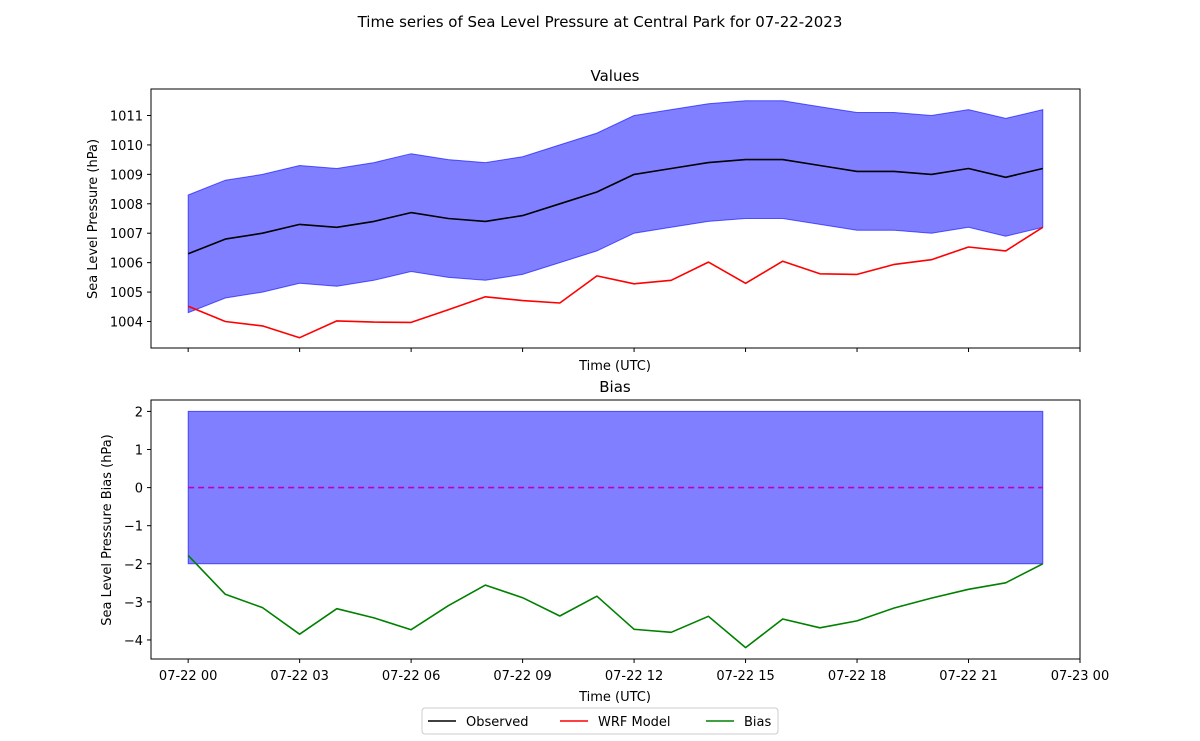 The image size is (1200, 741). Describe the element at coordinates (615, 487) in the screenshot. I see `bias-uncertainty-band` at that location.